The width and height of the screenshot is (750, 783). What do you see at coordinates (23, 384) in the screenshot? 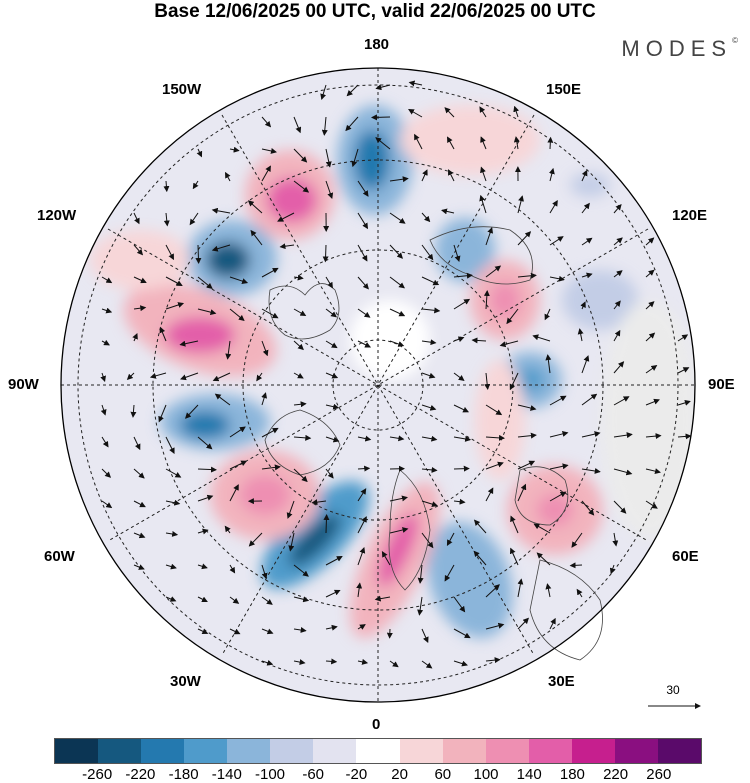
I see `label-90w: 90W` at bounding box center [23, 384].